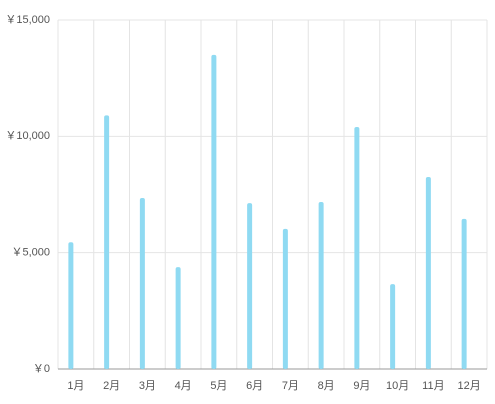 This screenshot has width=495, height=404. Describe the element at coordinates (183, 386) in the screenshot. I see `x-tick-label: 4月` at that location.